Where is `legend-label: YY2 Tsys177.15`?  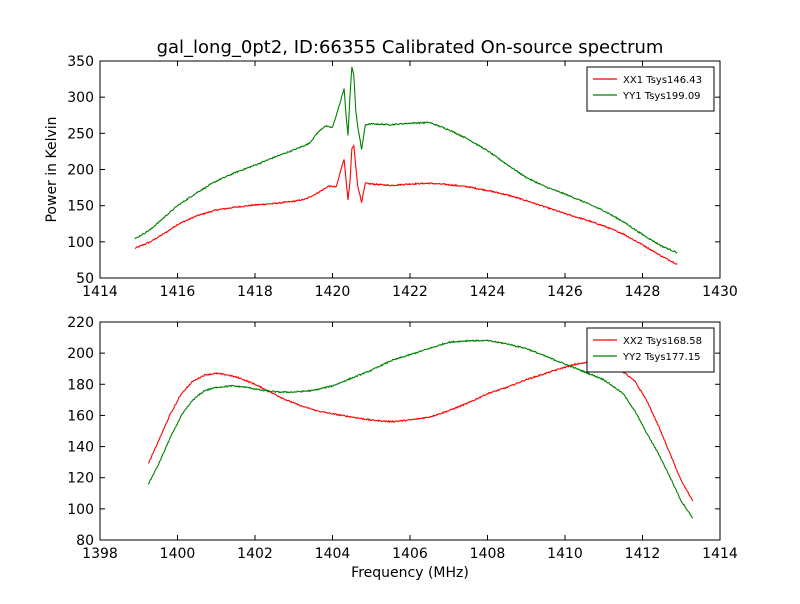 legend-label: YY2 Tsys177.15 is located at coordinates (661, 357).